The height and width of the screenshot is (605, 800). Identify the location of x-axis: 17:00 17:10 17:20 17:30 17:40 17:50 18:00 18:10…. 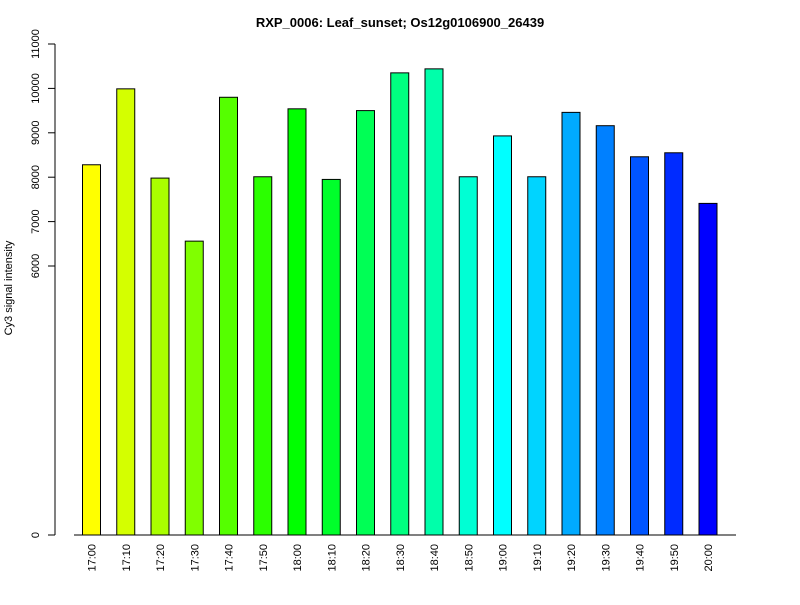
(401, 558).